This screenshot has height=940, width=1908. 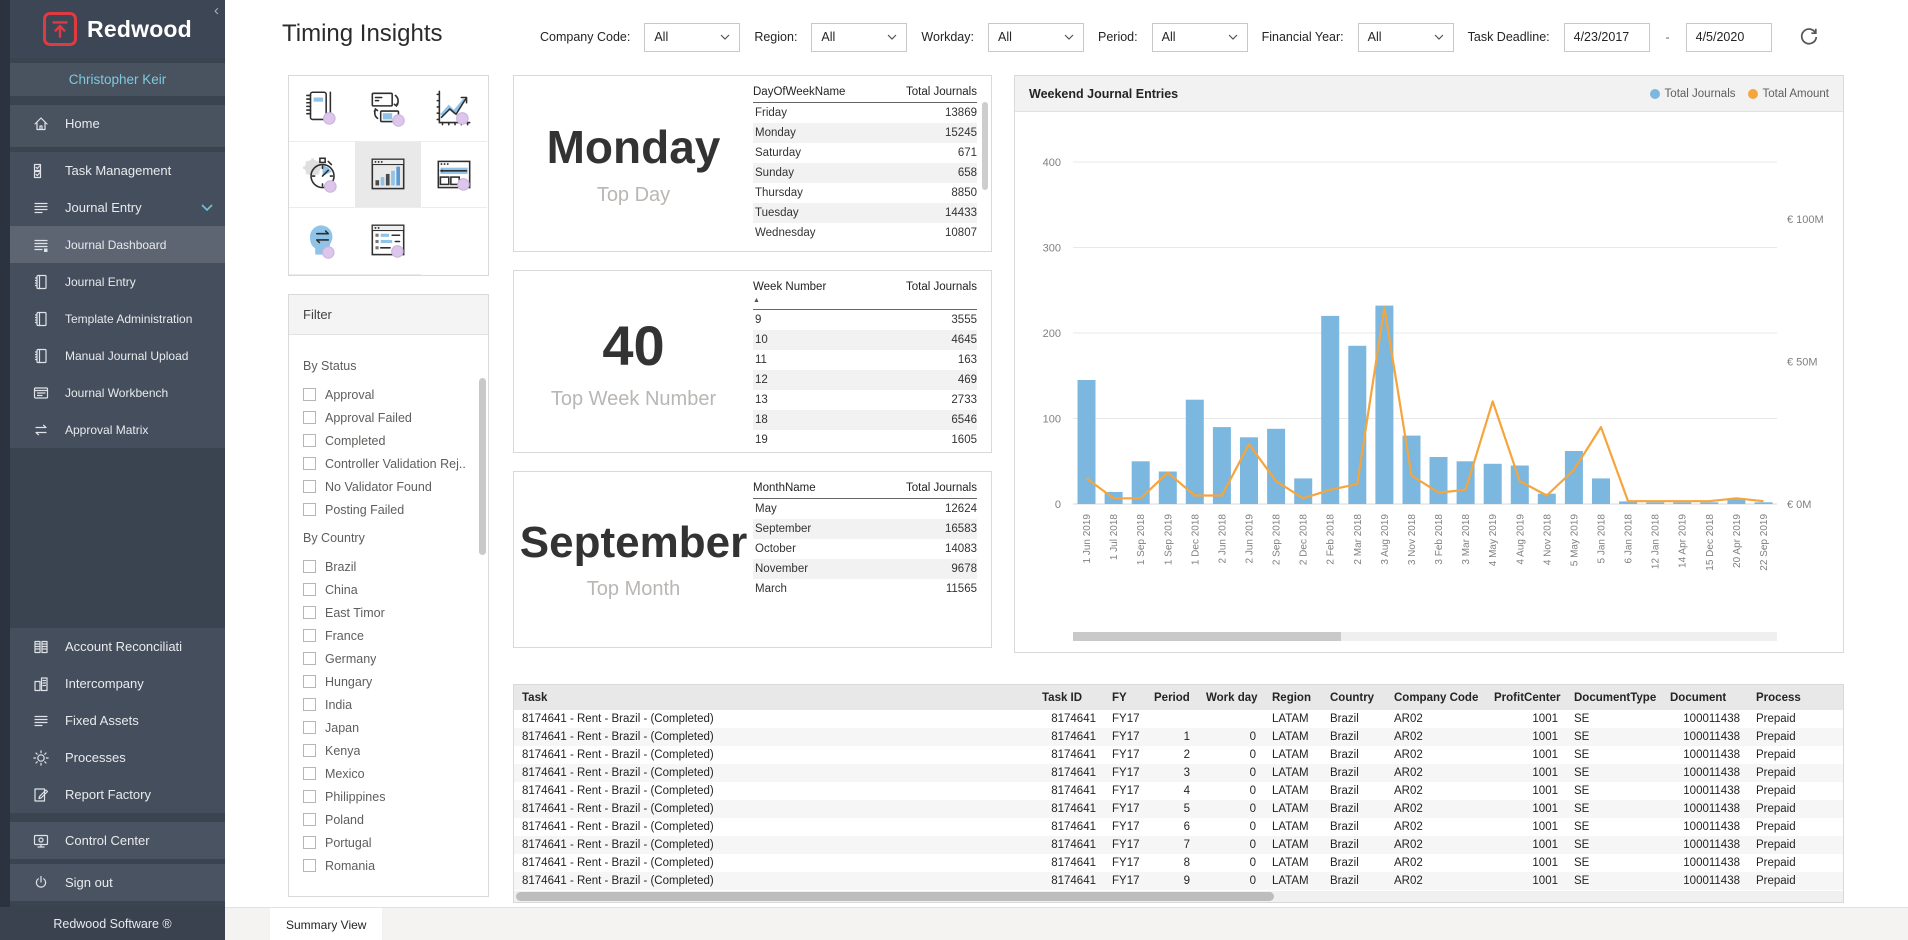 I want to click on sidebar-item-template-administration: Template Administration, so click(x=117, y=318).